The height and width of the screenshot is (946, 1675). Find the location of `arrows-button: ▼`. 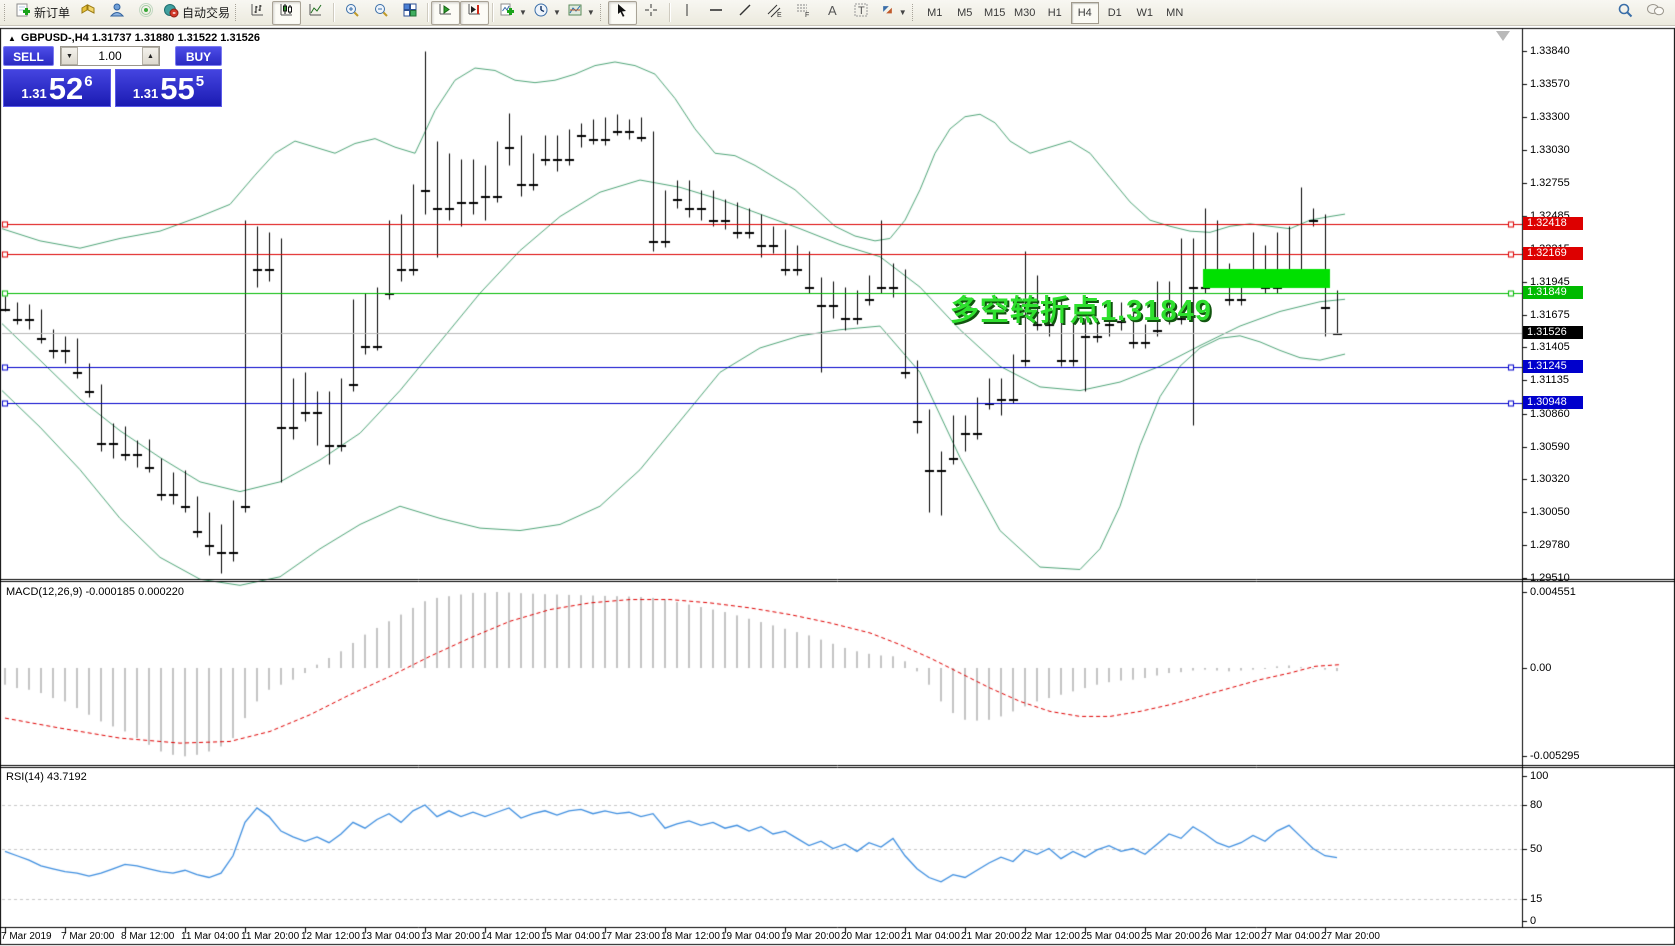

arrows-button: ▼ is located at coordinates (893, 13).